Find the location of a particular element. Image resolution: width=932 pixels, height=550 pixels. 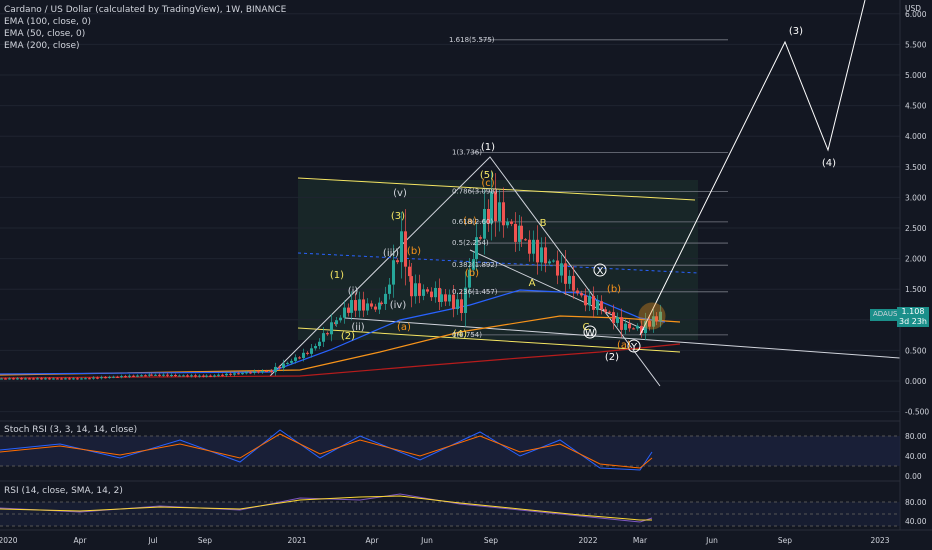

wave-label: (1) is located at coordinates (488, 147).